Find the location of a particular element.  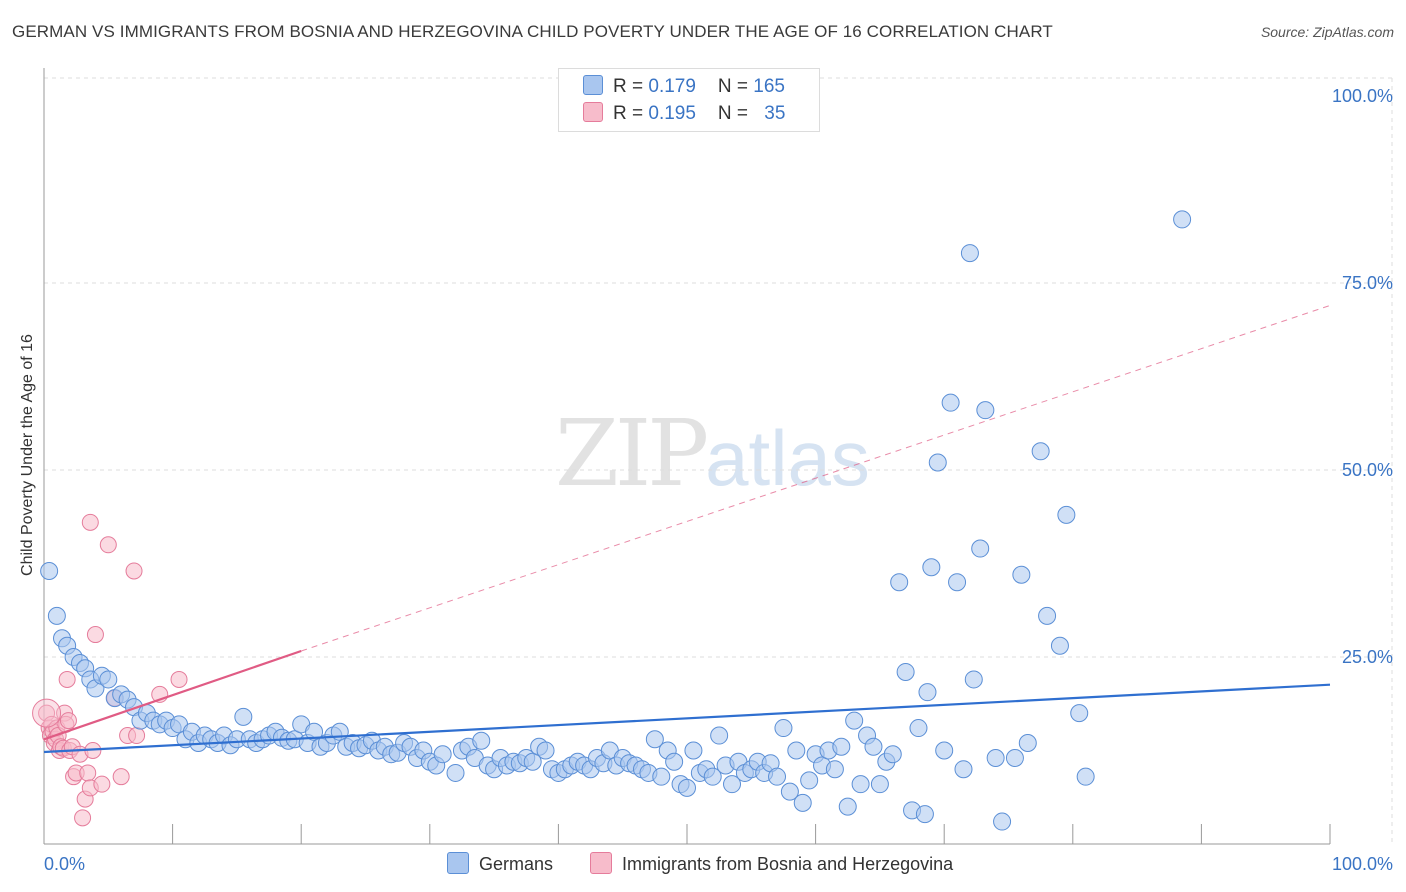

bosnia-r-value: 0.195 is located at coordinates (672, 113).